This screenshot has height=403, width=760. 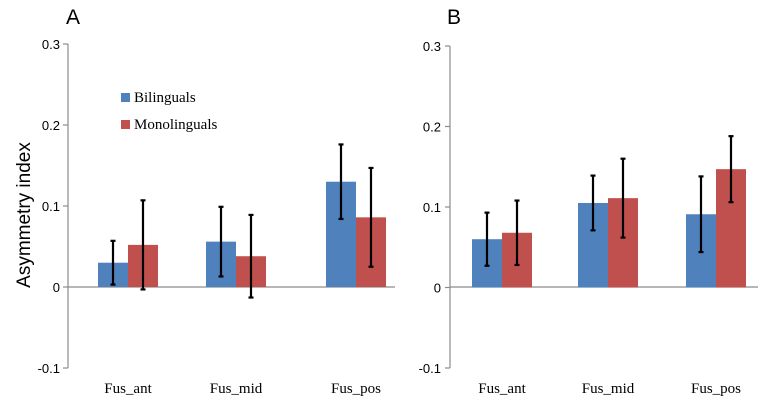 I want to click on panel-a-y-ticks: -0.1 0 0.1 0.2 0.3, so click(x=53, y=206).